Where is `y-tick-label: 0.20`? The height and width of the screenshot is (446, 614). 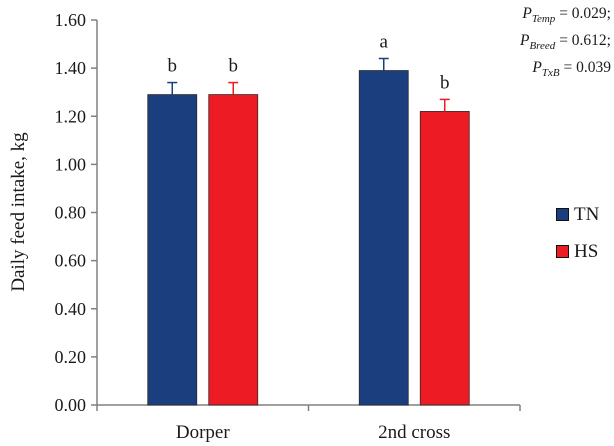 y-tick-label: 0.20 is located at coordinates (71, 357).